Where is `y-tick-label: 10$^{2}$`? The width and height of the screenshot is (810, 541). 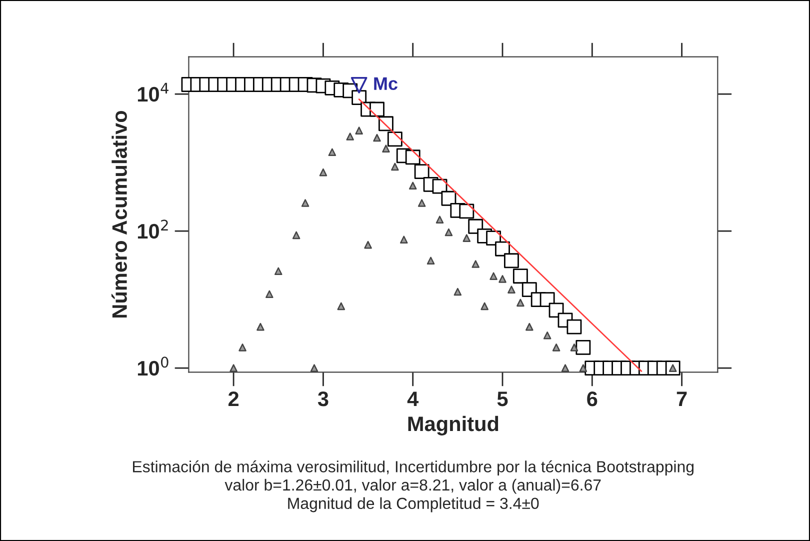 y-tick-label: 10$^{2}$ is located at coordinates (153, 229).